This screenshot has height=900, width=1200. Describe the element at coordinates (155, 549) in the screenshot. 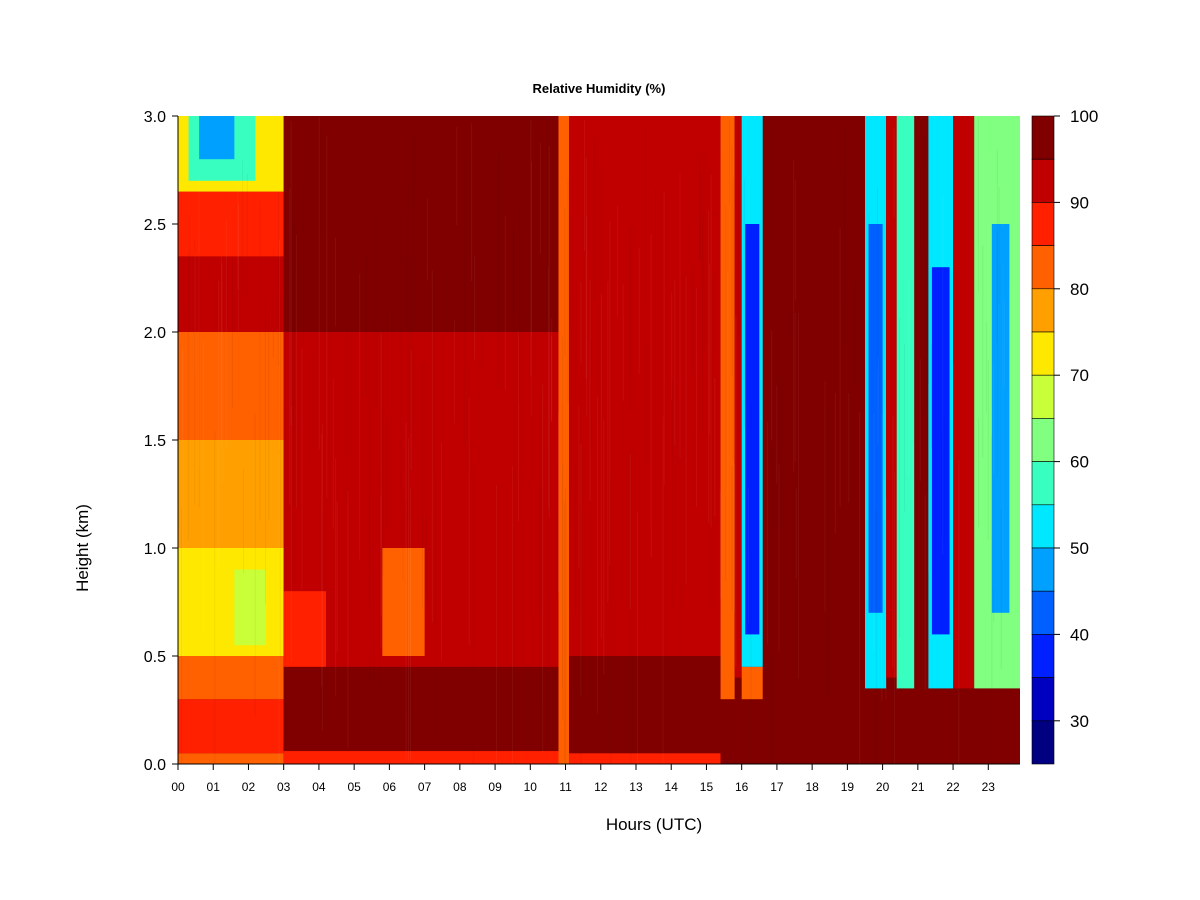

I see `y-tick-label: 1.0` at that location.